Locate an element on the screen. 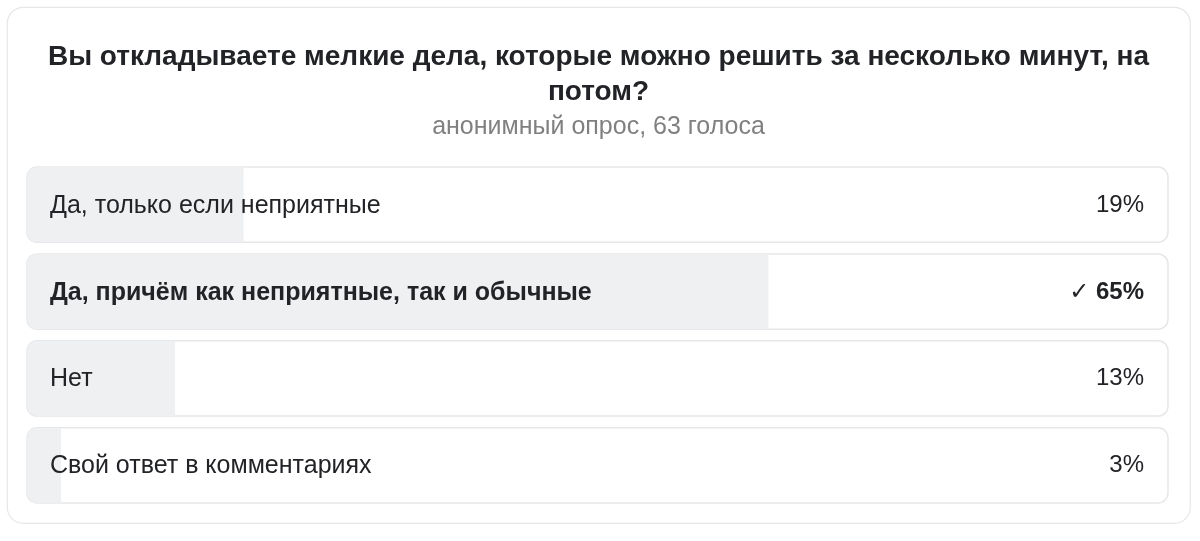 The height and width of the screenshot is (541, 1200). data-label: 3% is located at coordinates (1126, 464).